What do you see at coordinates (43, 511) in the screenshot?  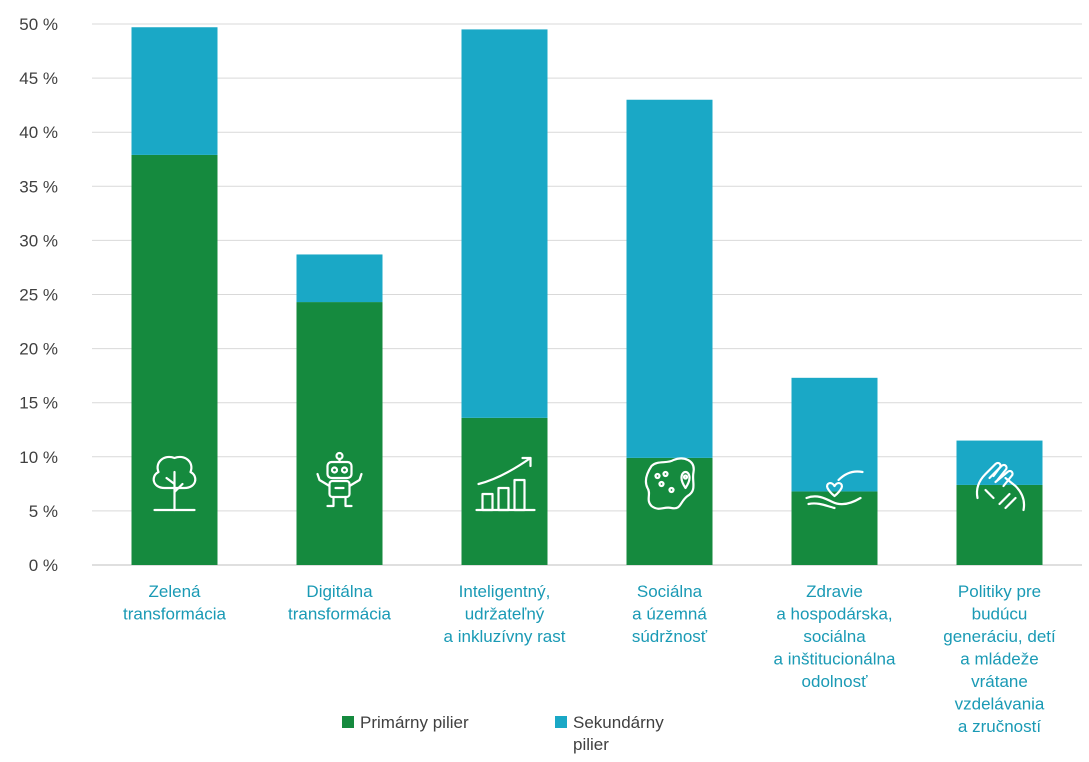 I see `y-tick-label: 5 %` at bounding box center [43, 511].